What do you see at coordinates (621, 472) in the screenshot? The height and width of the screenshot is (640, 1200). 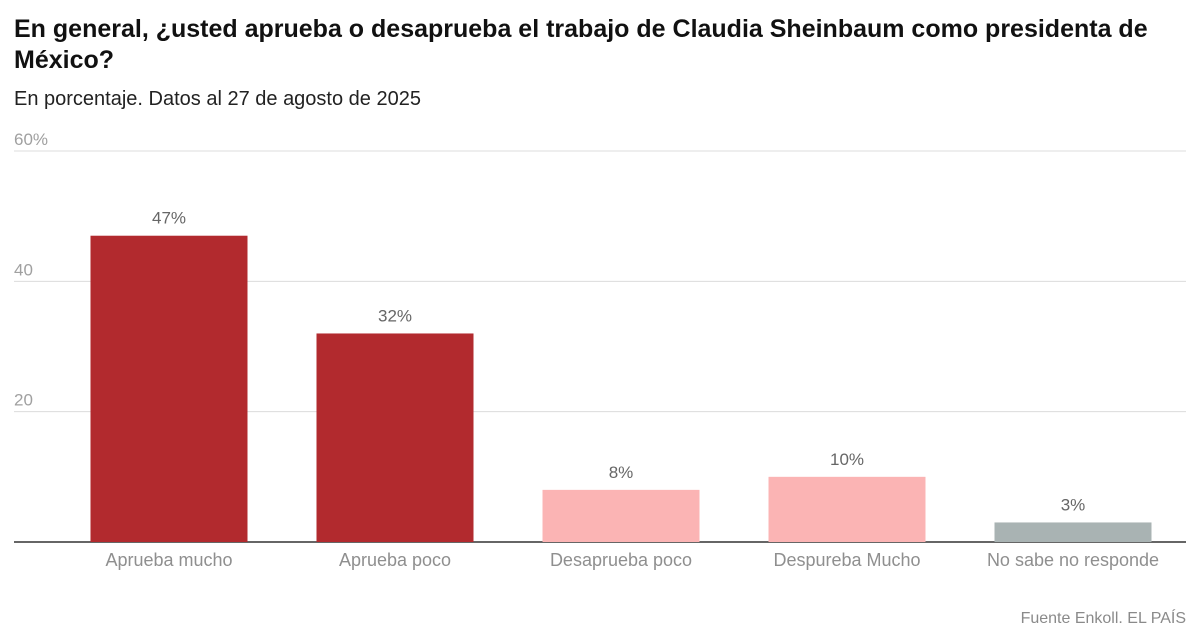 I see `data-label: 8%` at bounding box center [621, 472].